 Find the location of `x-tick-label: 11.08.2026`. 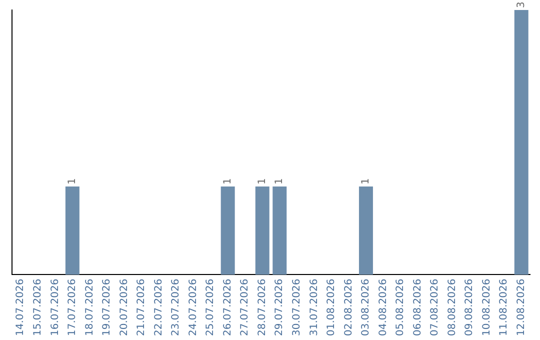

x-tick-label: 11.08.2026 is located at coordinates (504, 307).